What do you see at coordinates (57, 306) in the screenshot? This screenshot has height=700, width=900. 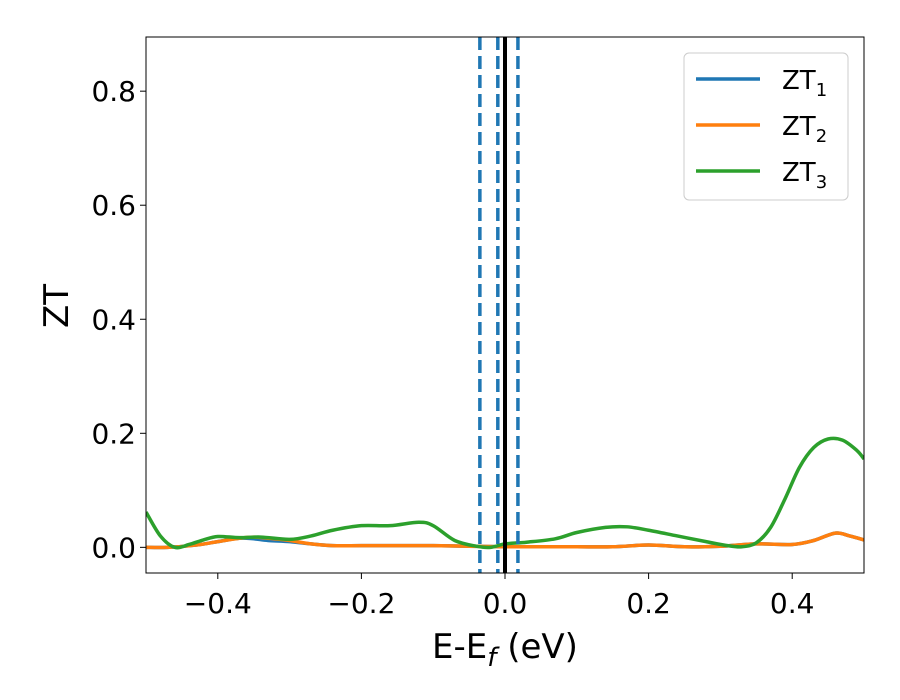 I see `y-axis-label: ZT` at bounding box center [57, 306].